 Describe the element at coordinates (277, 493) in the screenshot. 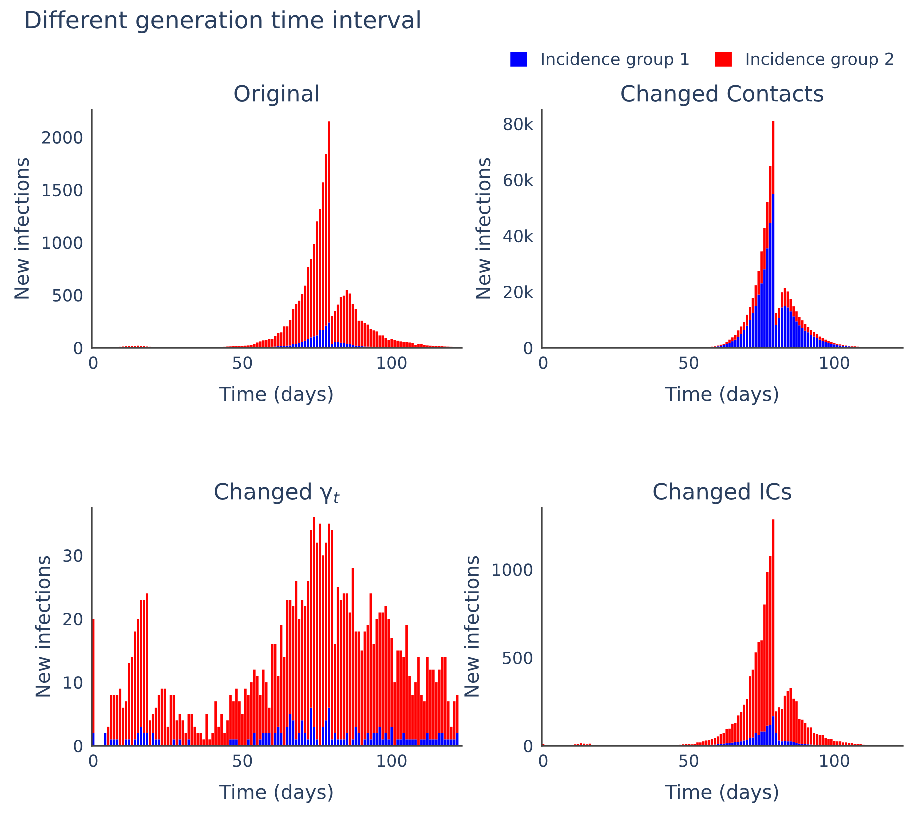

I see `chart-title: Changed γ$_{t}$` at that location.